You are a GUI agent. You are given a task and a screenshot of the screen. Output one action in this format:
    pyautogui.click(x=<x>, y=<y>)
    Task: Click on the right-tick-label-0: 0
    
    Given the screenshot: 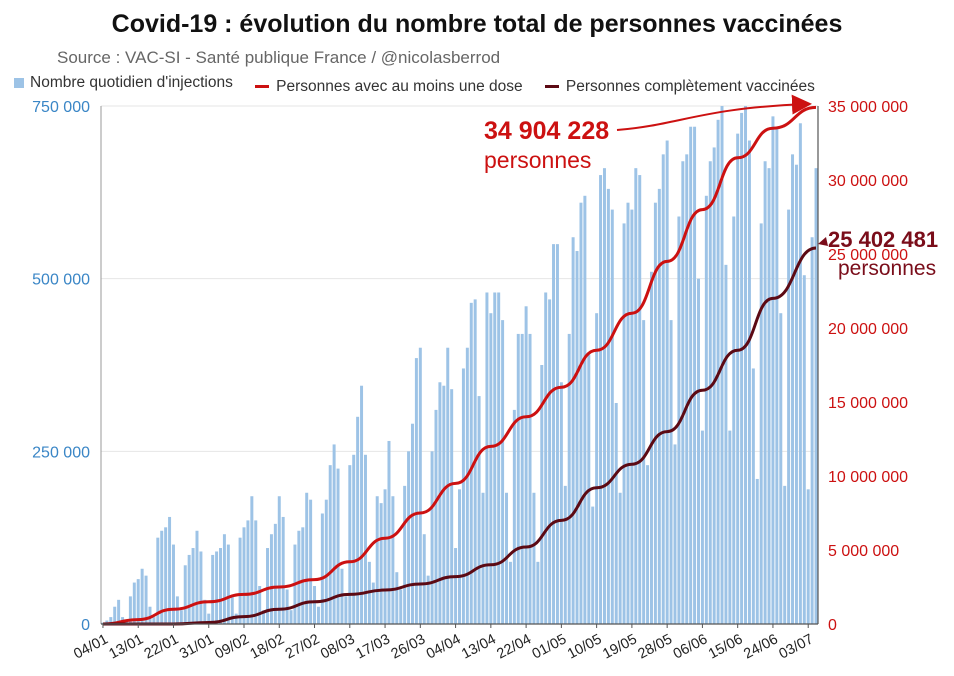 What is the action you would take?
    pyautogui.click(x=832, y=625)
    